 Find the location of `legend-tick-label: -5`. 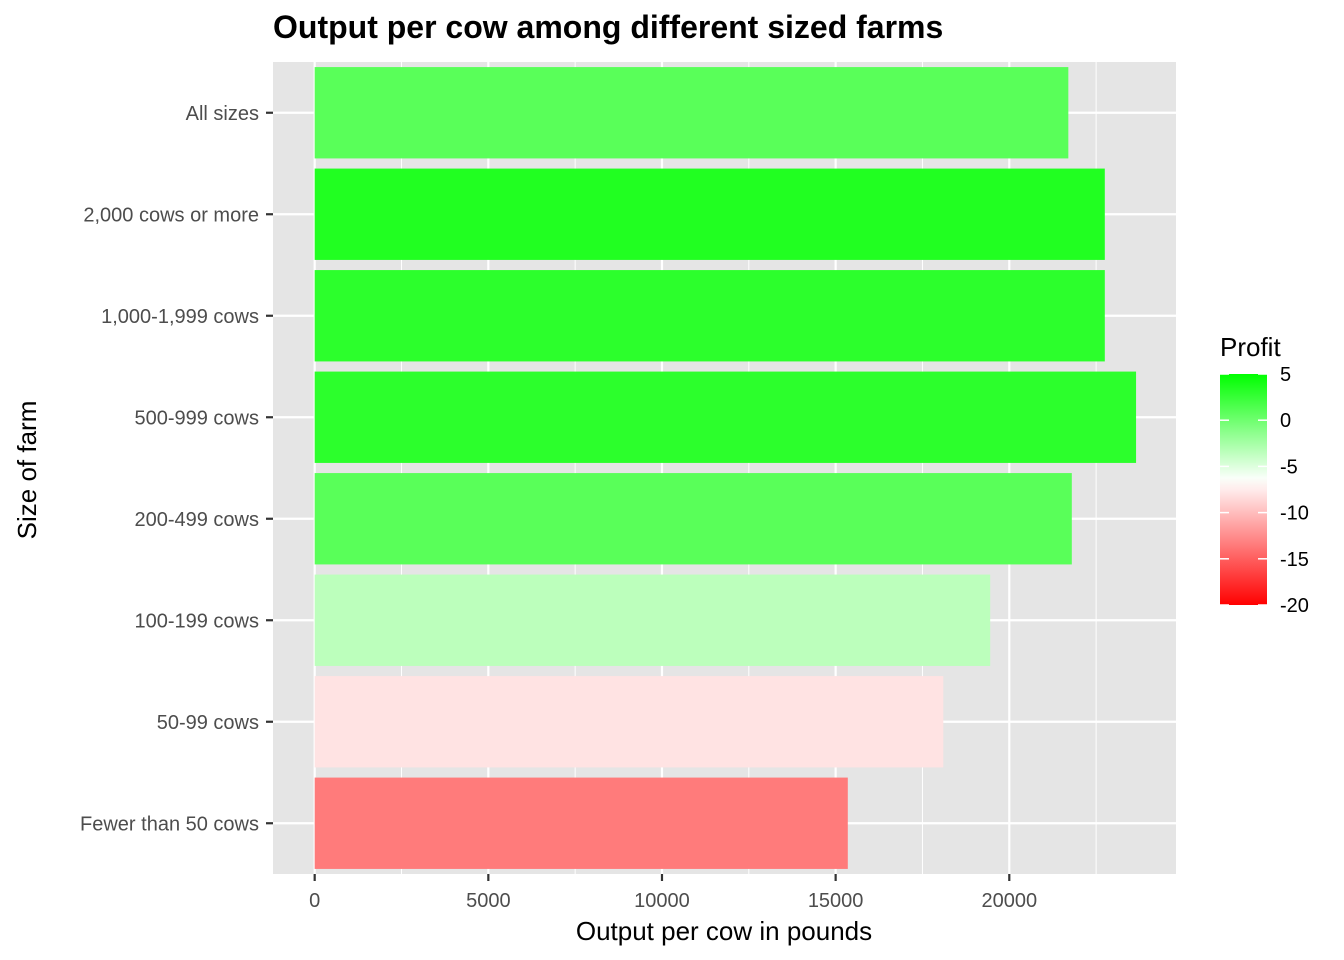

legend-tick-label: -5 is located at coordinates (1289, 467).